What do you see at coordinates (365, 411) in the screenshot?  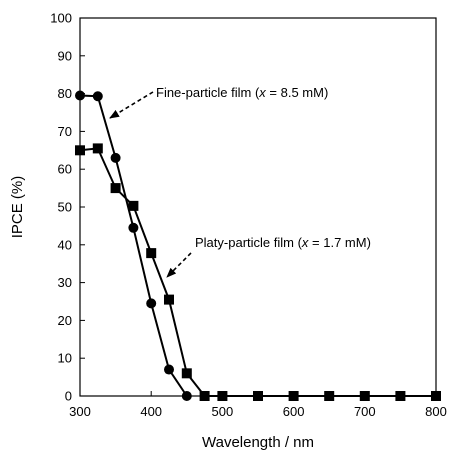 I see `x-tick-label: 700` at bounding box center [365, 411].